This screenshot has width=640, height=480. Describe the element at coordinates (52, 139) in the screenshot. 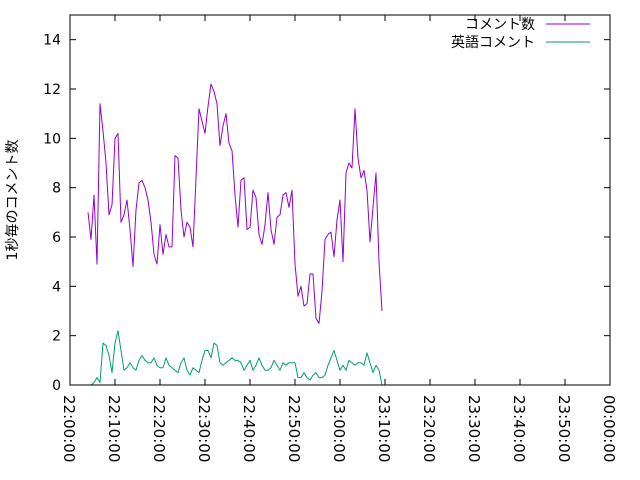

I see `y-tick-label: 10` at that location.